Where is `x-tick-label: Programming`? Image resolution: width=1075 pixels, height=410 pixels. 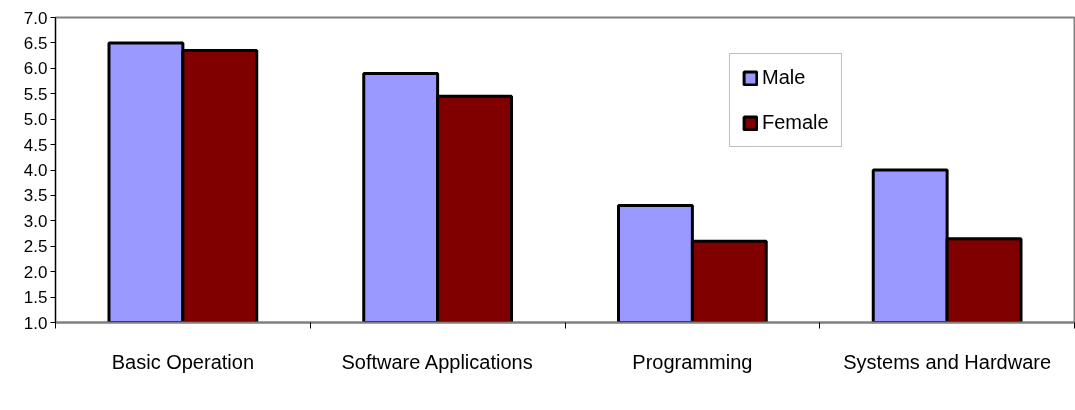
x-tick-label: Programming is located at coordinates (692, 361).